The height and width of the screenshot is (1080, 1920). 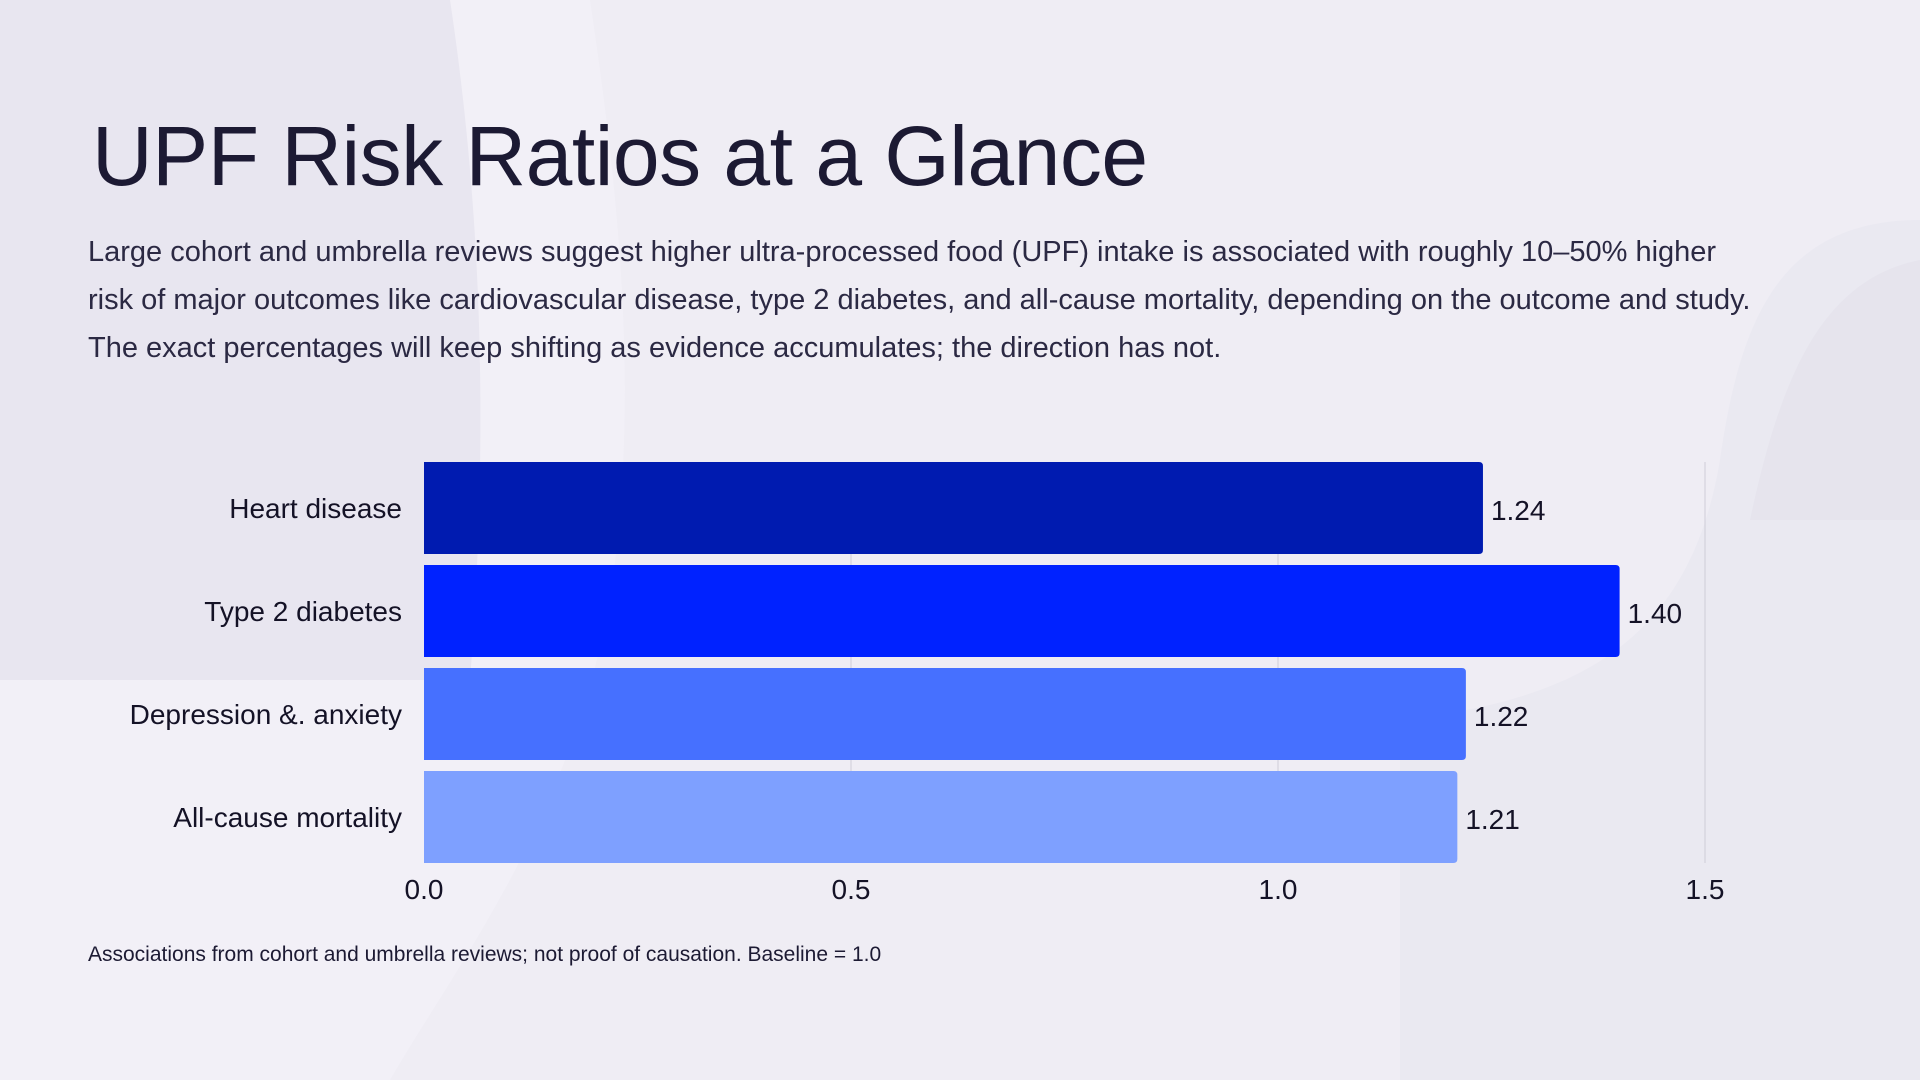 I want to click on category-label: Depression &. anxiety, so click(x=266, y=714).